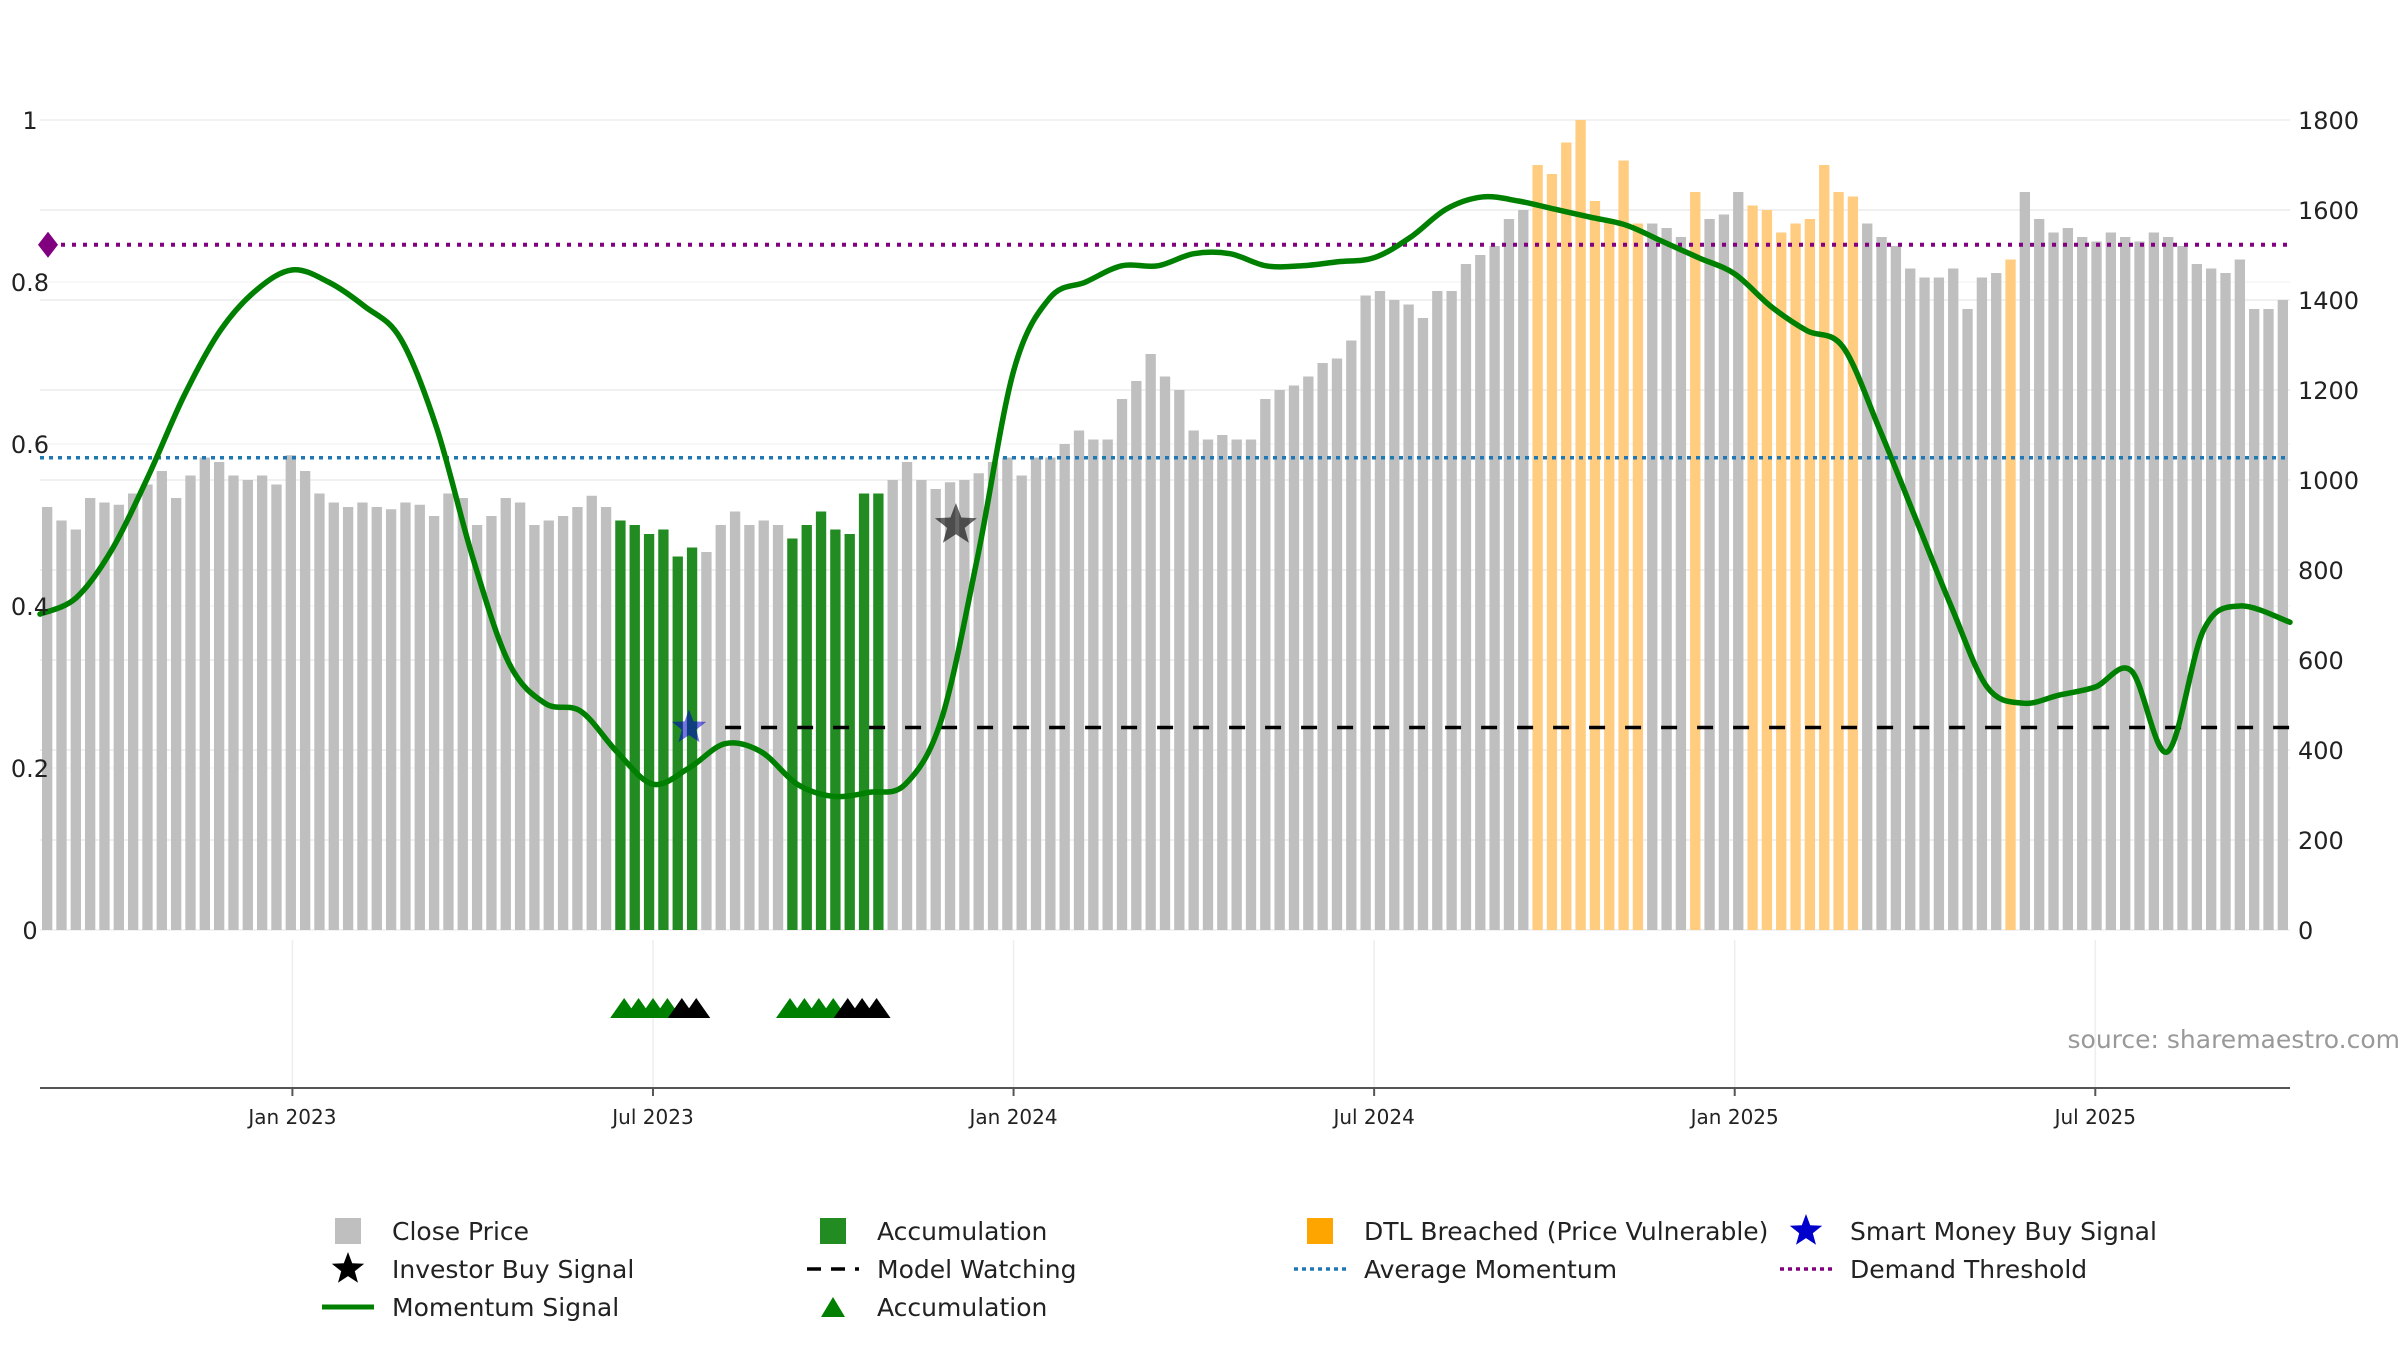 Image resolution: width=2400 pixels, height=1350 pixels. I want to click on y-right-tick-label: 400, so click(2321, 751).